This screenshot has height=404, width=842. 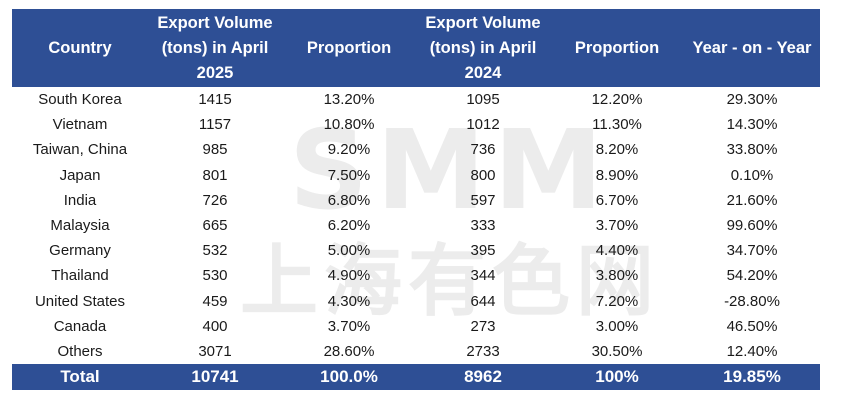 What do you see at coordinates (617, 326) in the screenshot?
I see `cell-proportion-2024: 3.00%` at bounding box center [617, 326].